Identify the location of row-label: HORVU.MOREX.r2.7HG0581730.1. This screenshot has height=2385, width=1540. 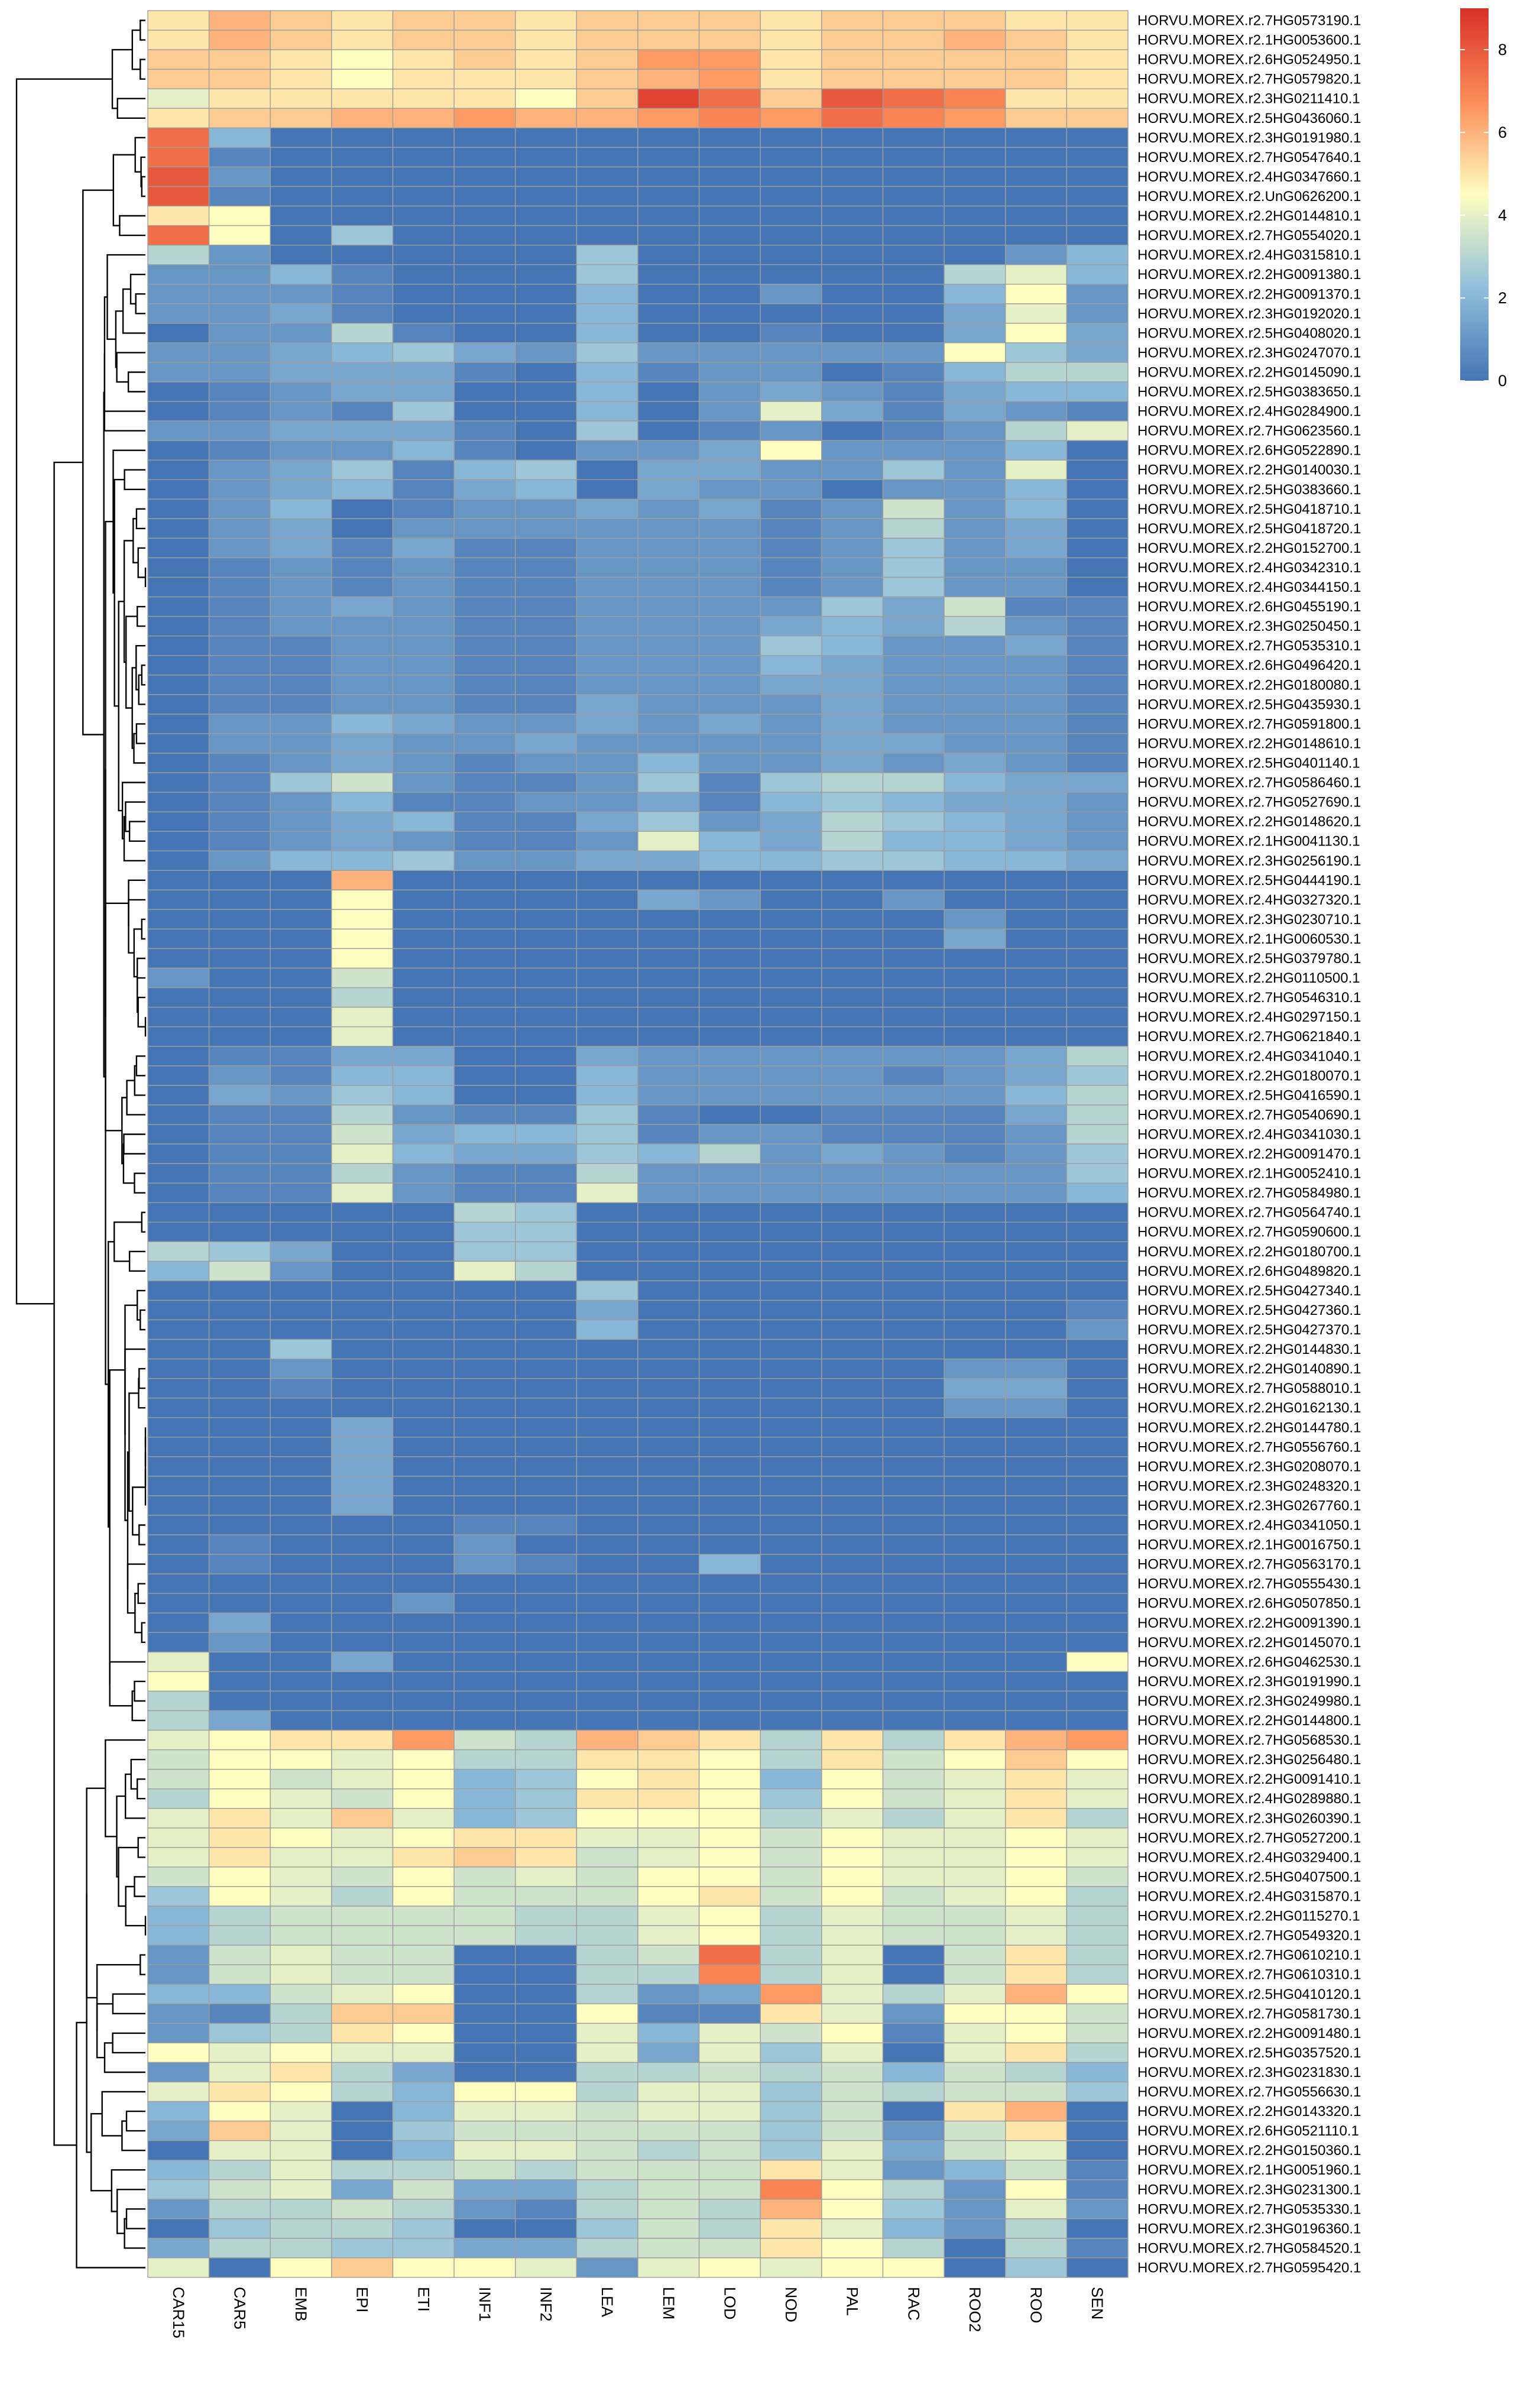
(1249, 2014).